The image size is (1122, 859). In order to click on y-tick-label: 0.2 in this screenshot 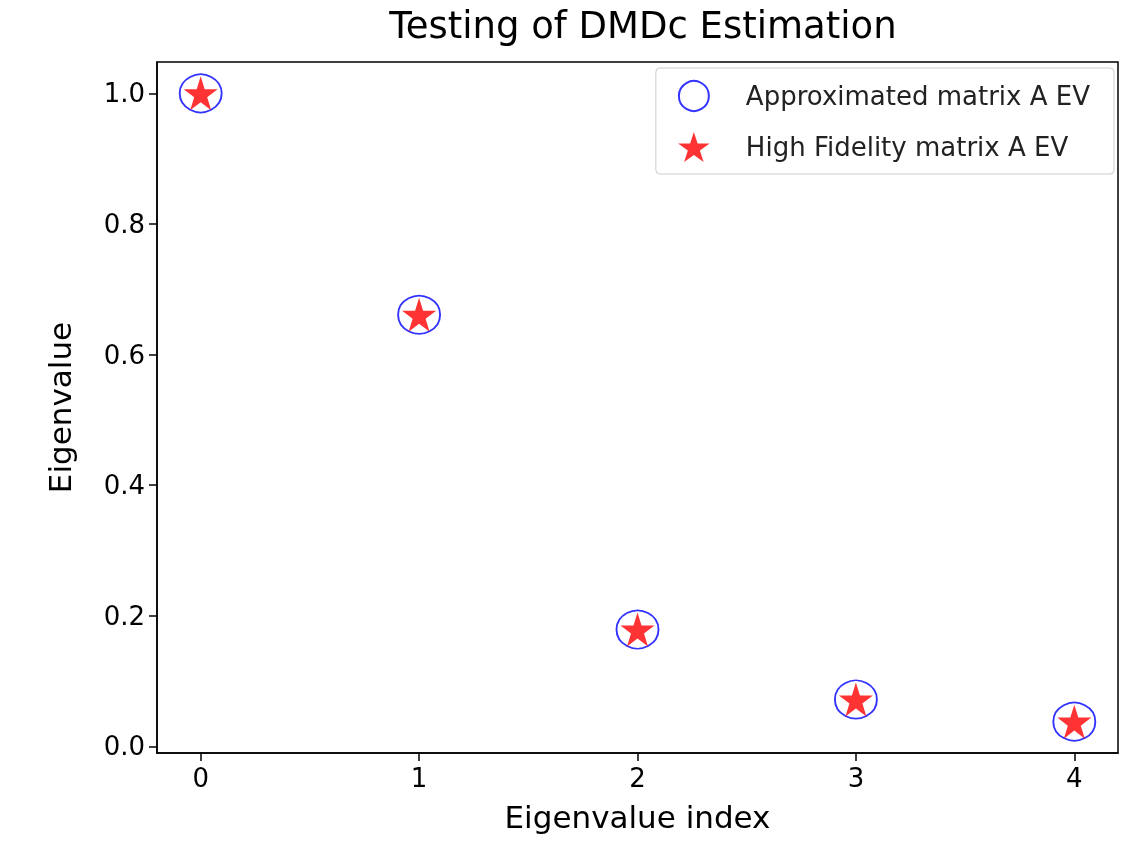, I will do `click(124, 615)`.